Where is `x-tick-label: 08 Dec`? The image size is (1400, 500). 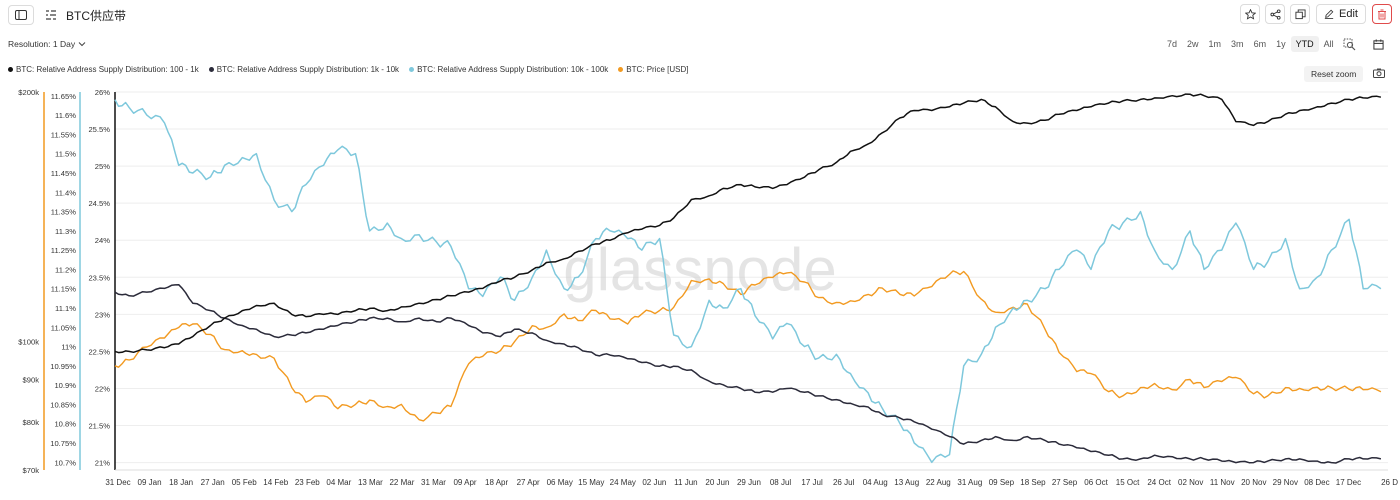 x-tick-label: 08 Dec is located at coordinates (1316, 482).